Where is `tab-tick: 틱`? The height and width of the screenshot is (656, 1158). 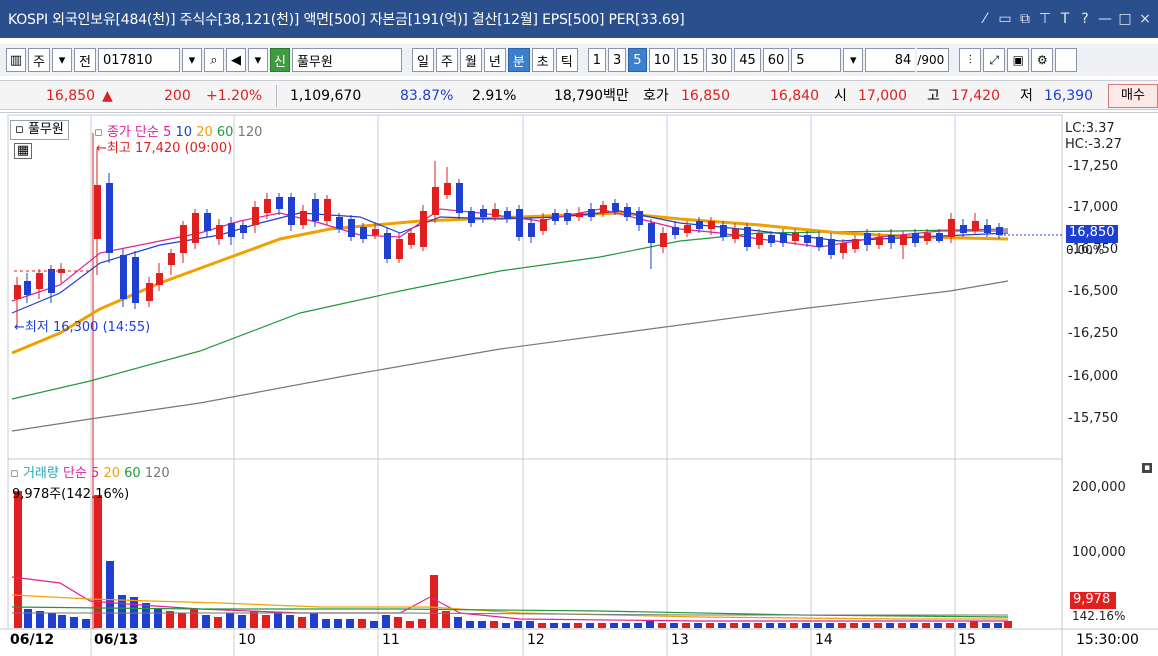 tab-tick: 틱 is located at coordinates (566, 60).